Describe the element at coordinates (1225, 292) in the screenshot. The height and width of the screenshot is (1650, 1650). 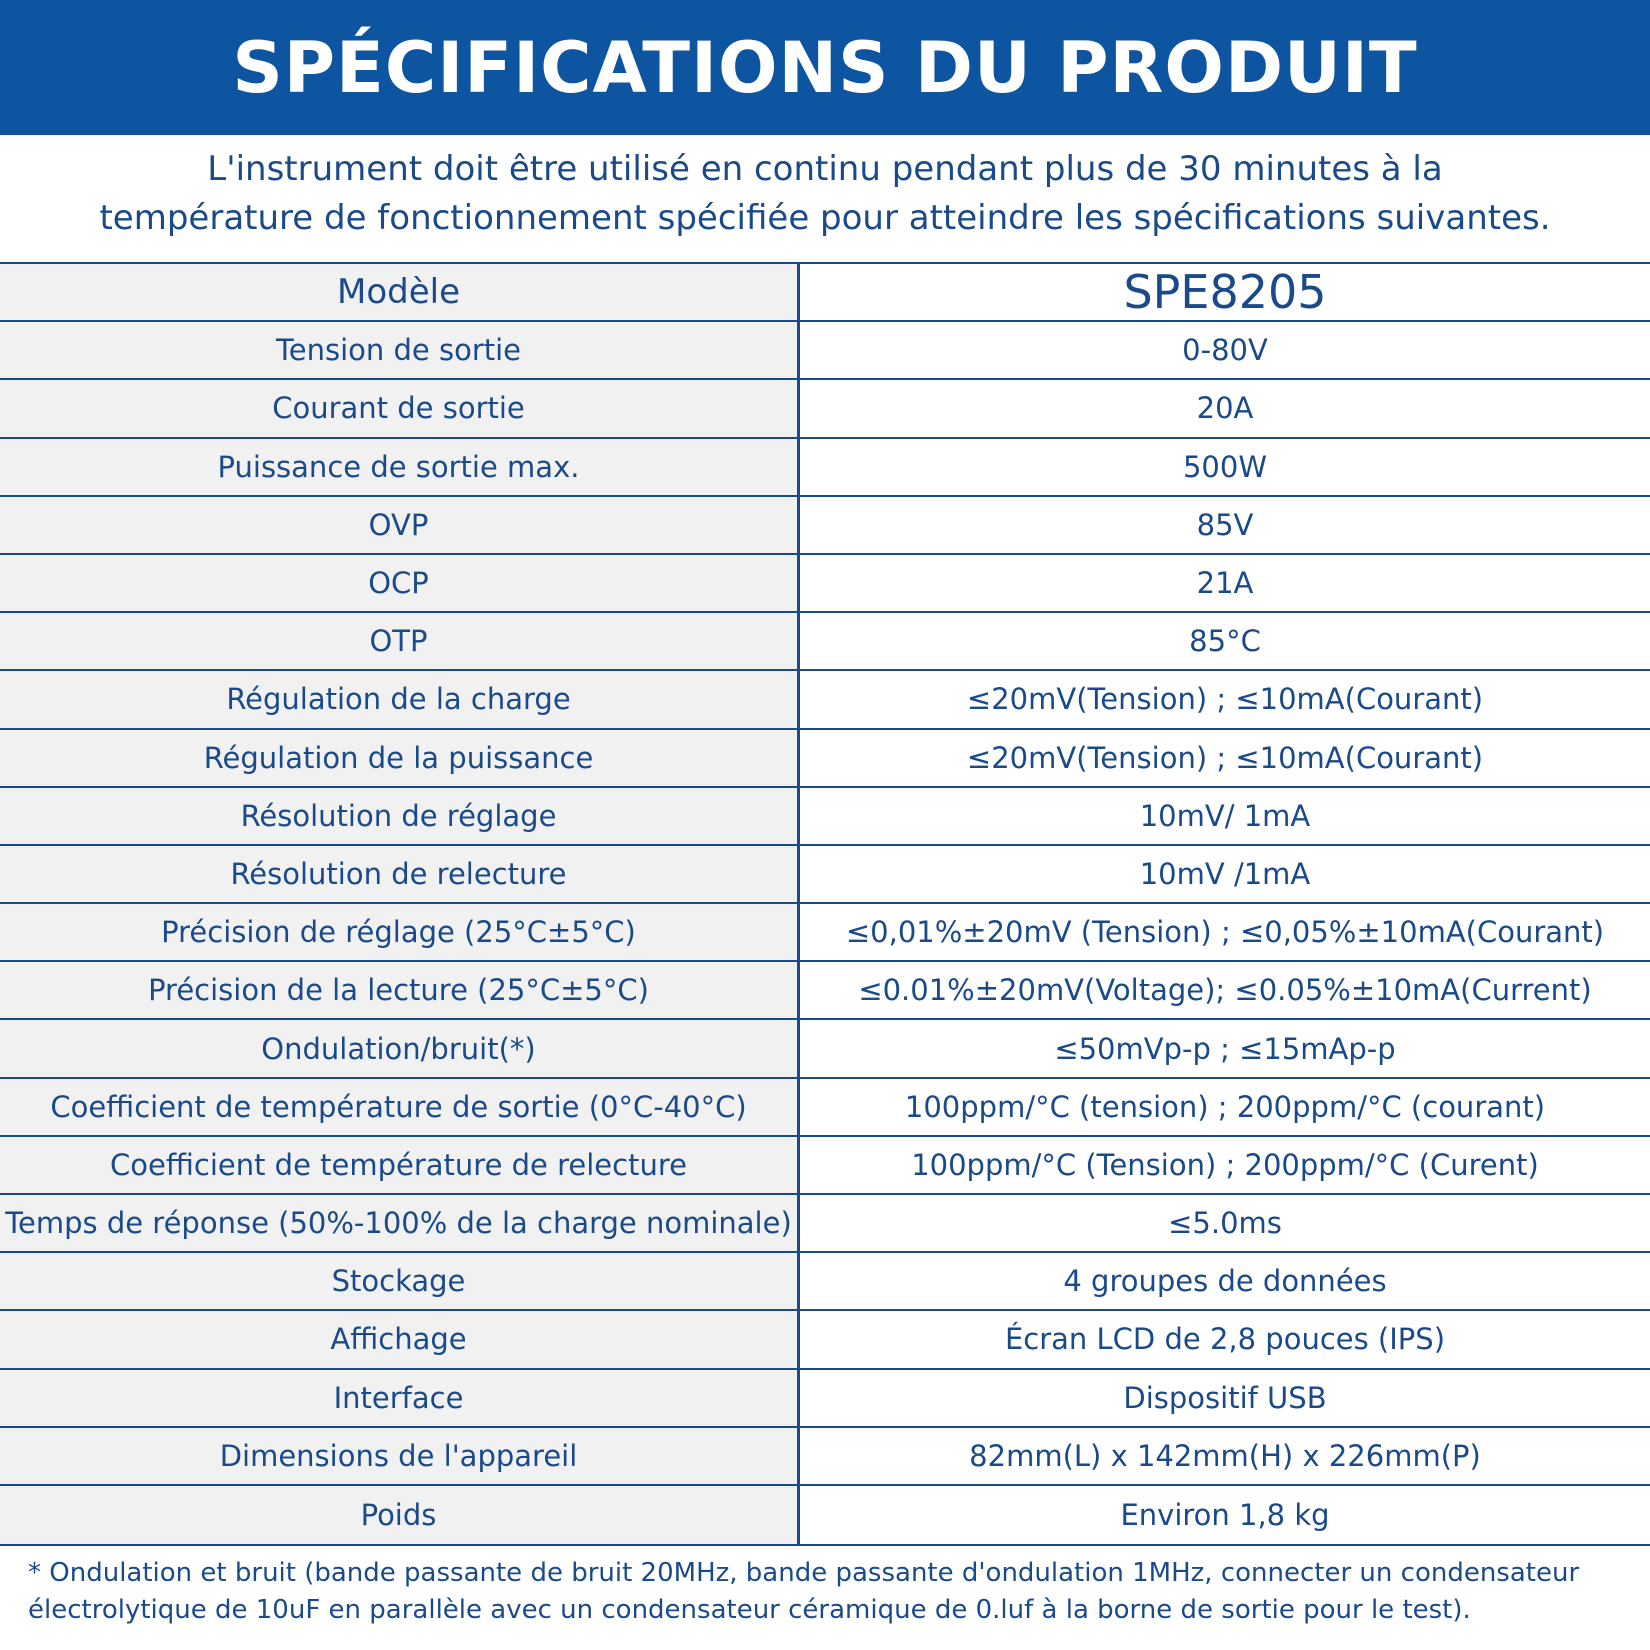
I see `model-value: SPE8205` at that location.